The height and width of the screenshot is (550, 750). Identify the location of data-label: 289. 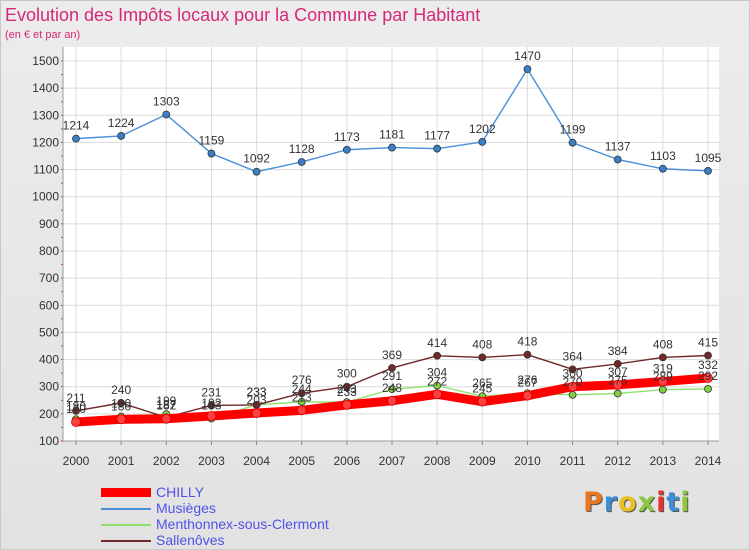
(663, 377).